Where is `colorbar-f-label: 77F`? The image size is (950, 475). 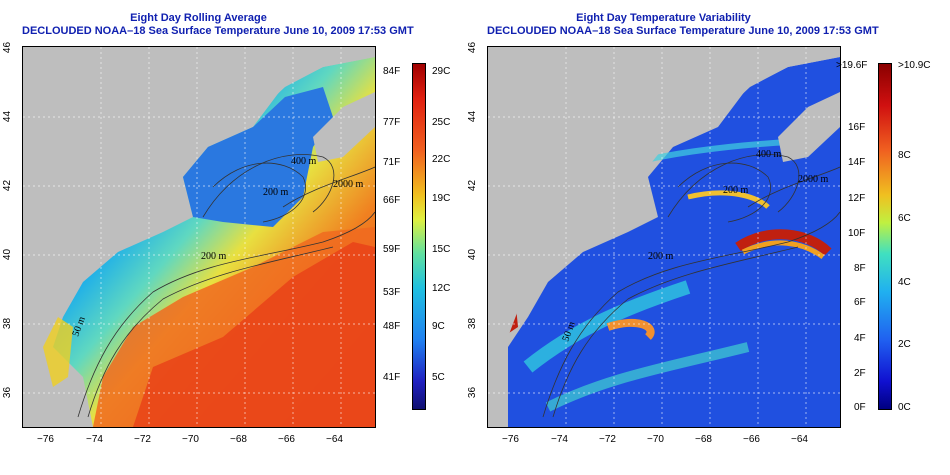
colorbar-f-label: 77F is located at coordinates (392, 122).